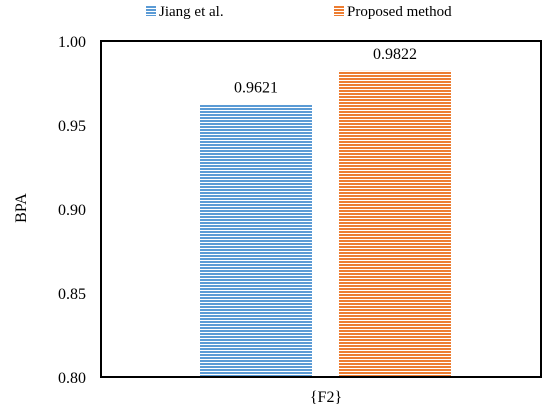 The width and height of the screenshot is (550, 418). Describe the element at coordinates (72, 42) in the screenshot. I see `y-tick-label: 1.00` at that location.